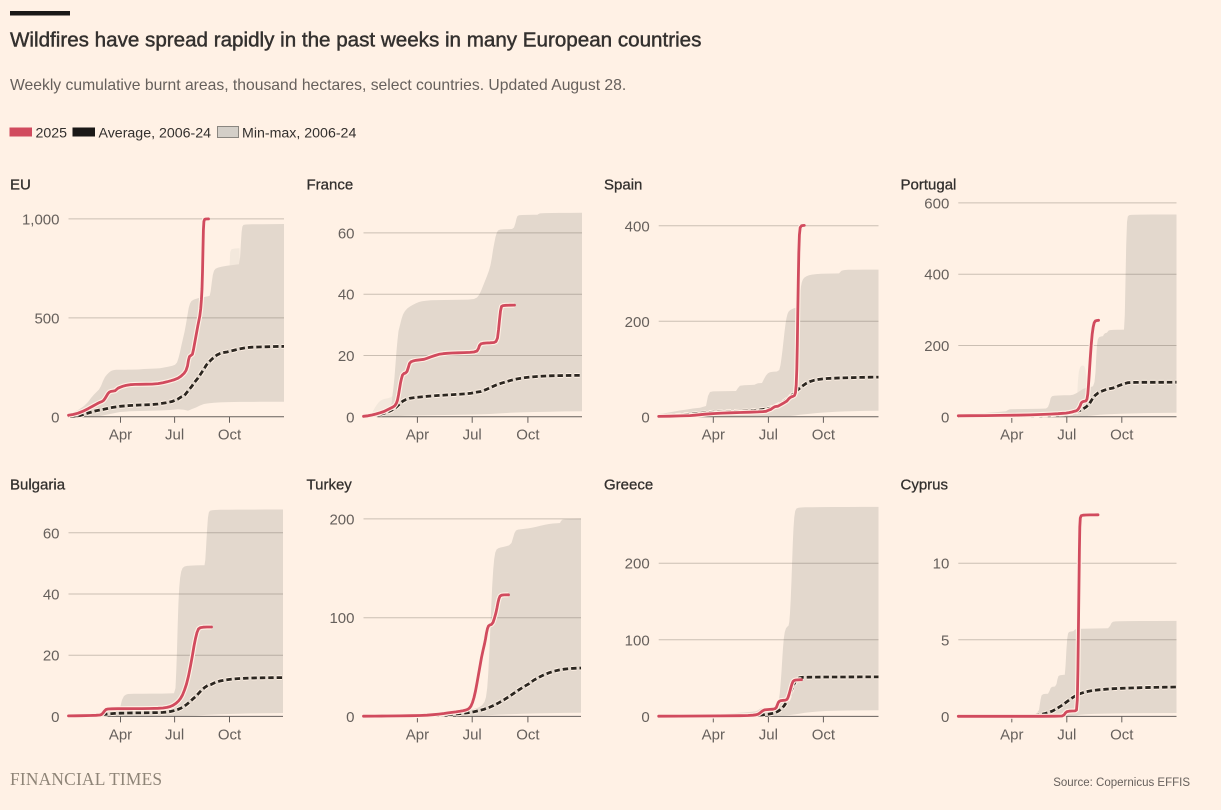 The height and width of the screenshot is (810, 1221). What do you see at coordinates (38, 485) in the screenshot?
I see `svg-text: Bulgaria` at bounding box center [38, 485].